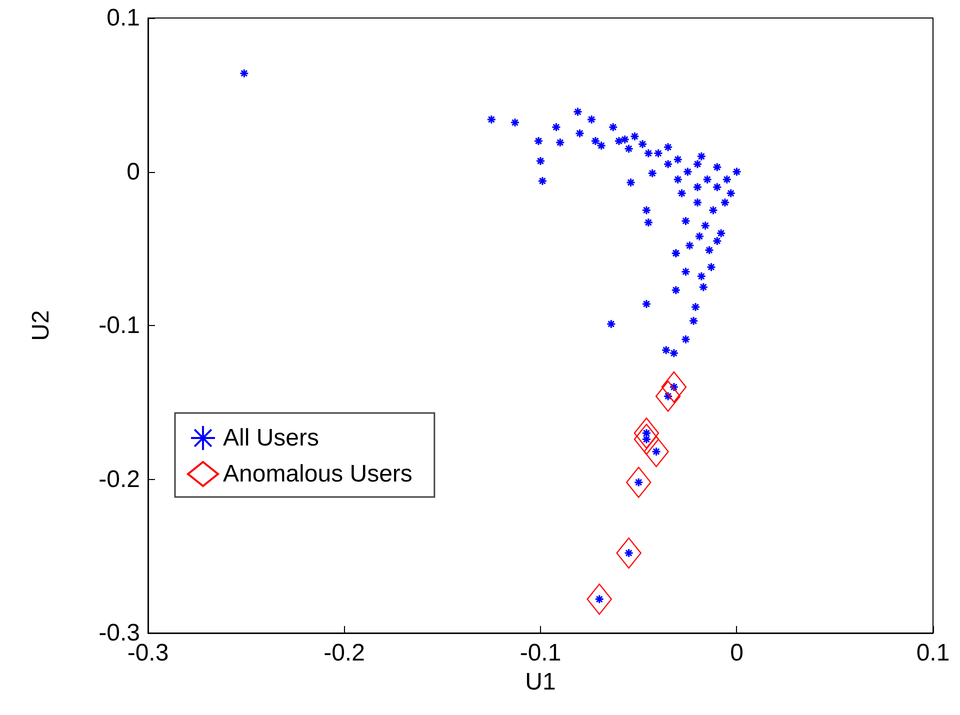 The width and height of the screenshot is (960, 715). What do you see at coordinates (41, 325) in the screenshot?
I see `y-axis-title: U2` at bounding box center [41, 325].